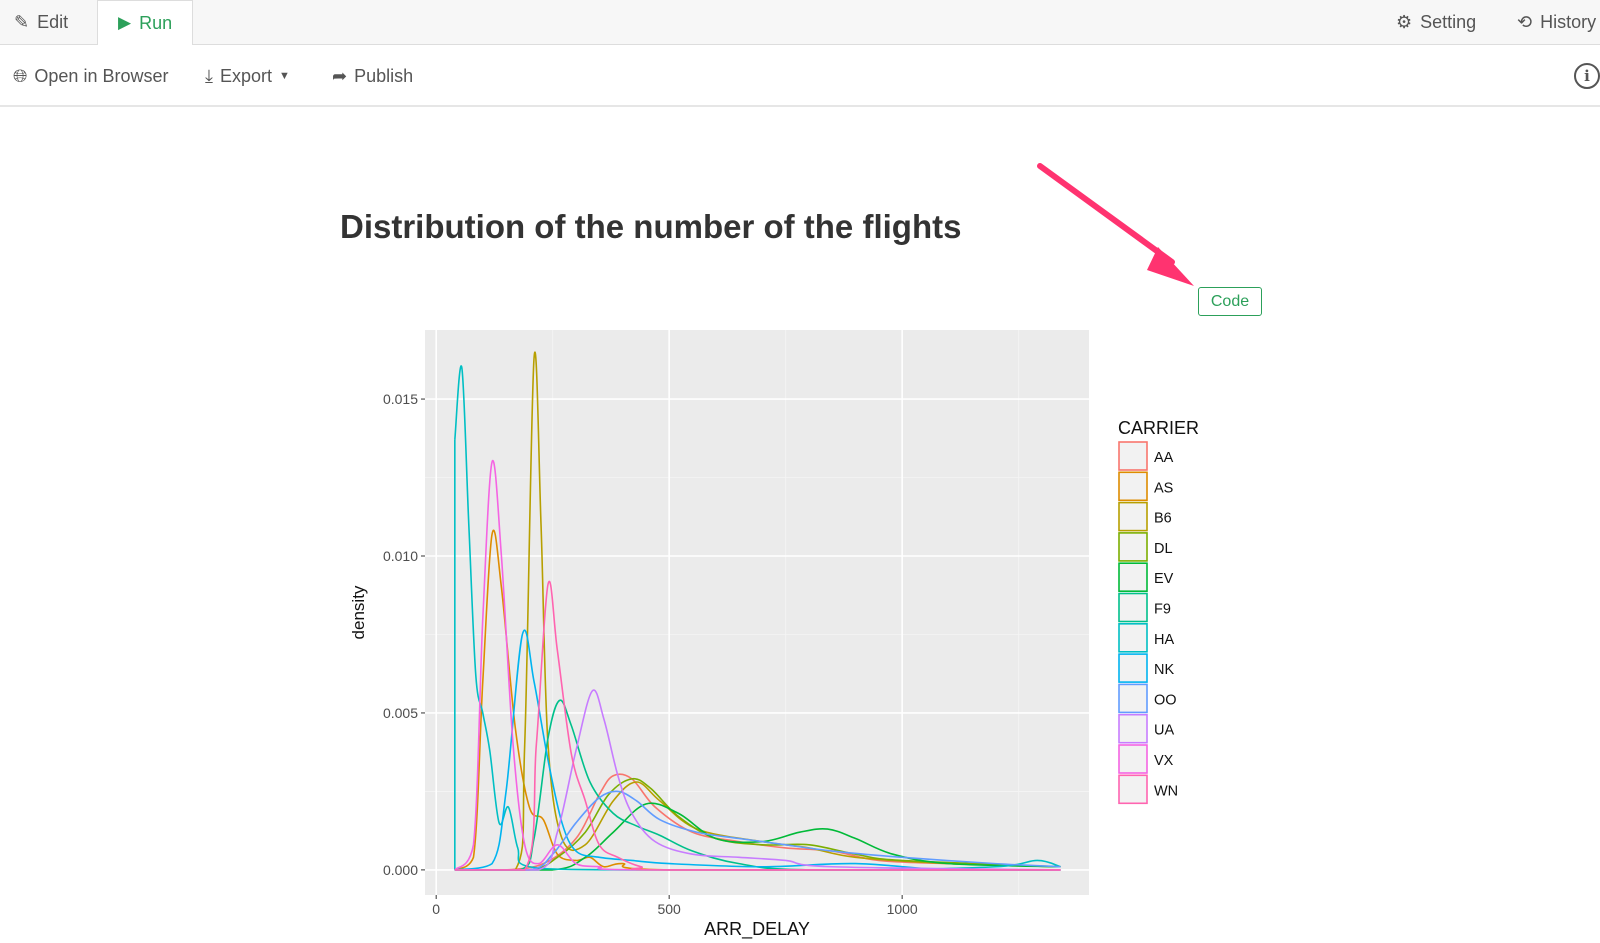 The image size is (1600, 943). I want to click on x-tick-label: 1000, so click(902, 909).